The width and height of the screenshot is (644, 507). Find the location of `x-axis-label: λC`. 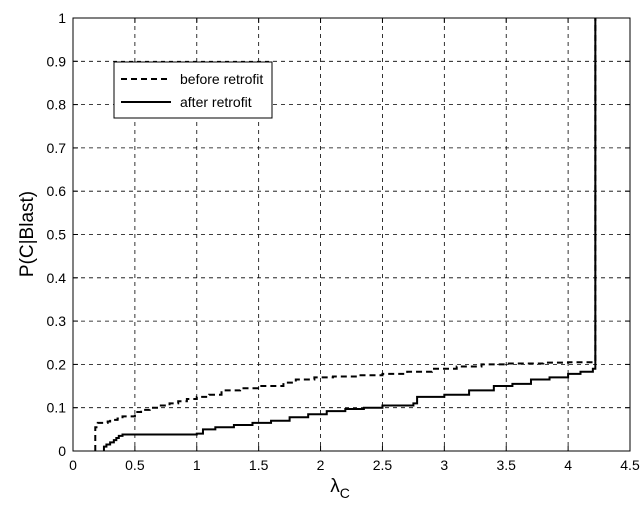

x-axis-label: λC is located at coordinates (340, 488).